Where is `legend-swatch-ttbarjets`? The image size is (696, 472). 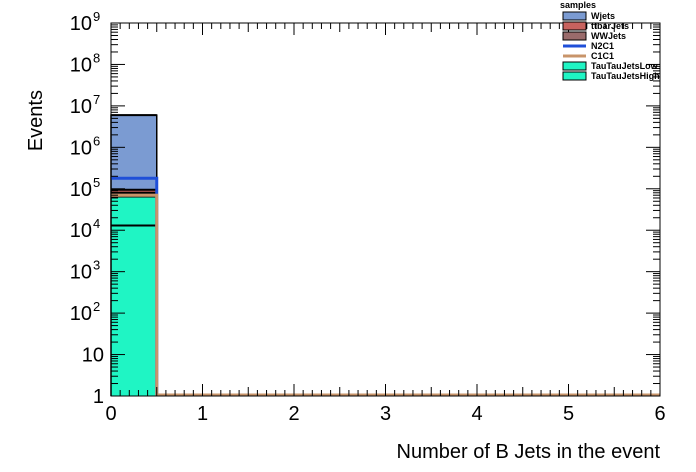 legend-swatch-ttbarjets is located at coordinates (574, 26).